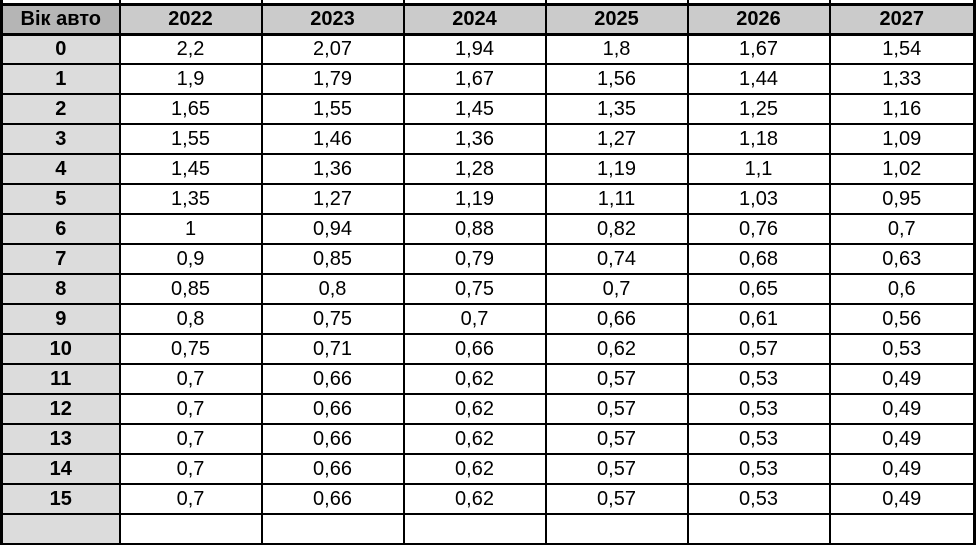  Describe the element at coordinates (60, 169) in the screenshot. I see `age-cell: 4` at that location.